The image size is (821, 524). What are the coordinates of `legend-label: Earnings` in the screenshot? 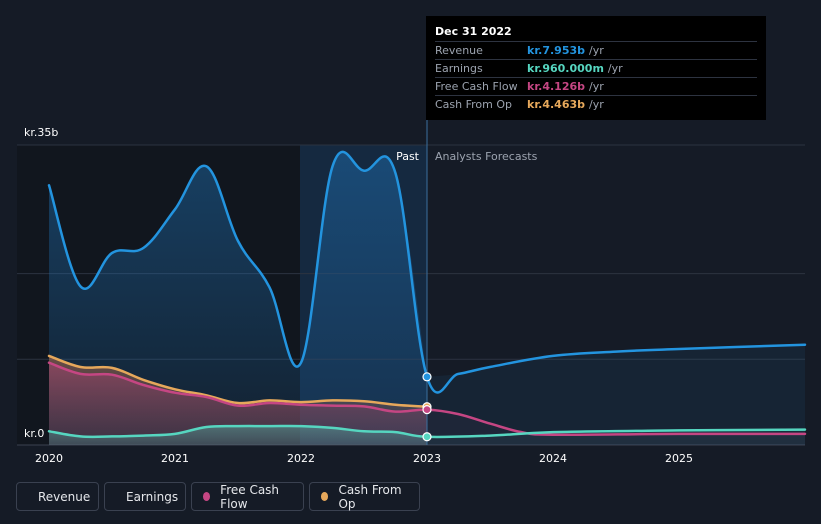 It's located at (152, 496).